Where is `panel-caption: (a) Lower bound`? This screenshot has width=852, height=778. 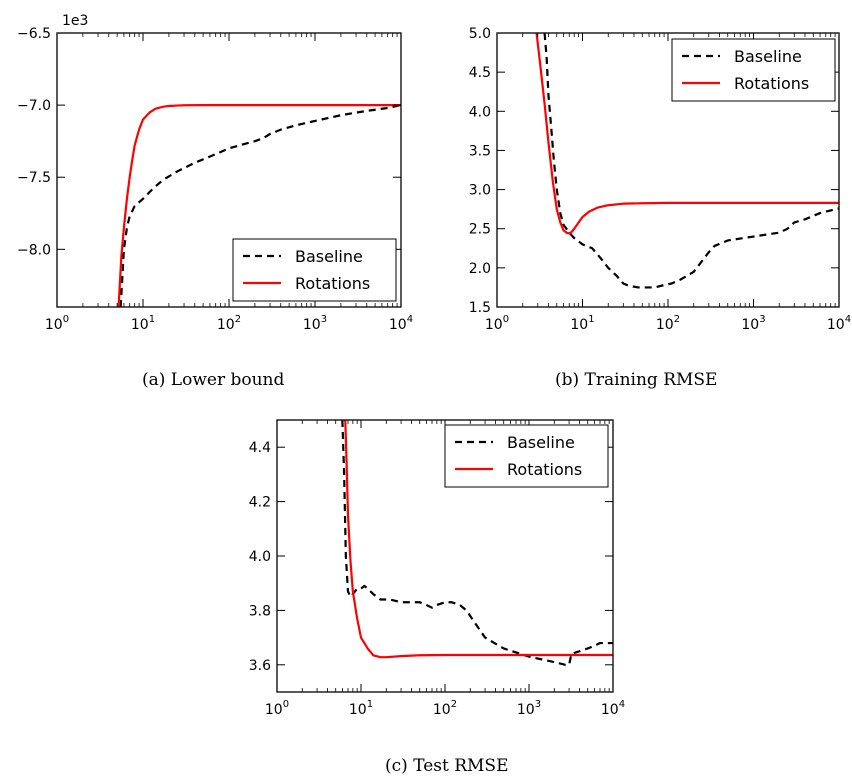
panel-caption: (a) Lower bound is located at coordinates (213, 380).